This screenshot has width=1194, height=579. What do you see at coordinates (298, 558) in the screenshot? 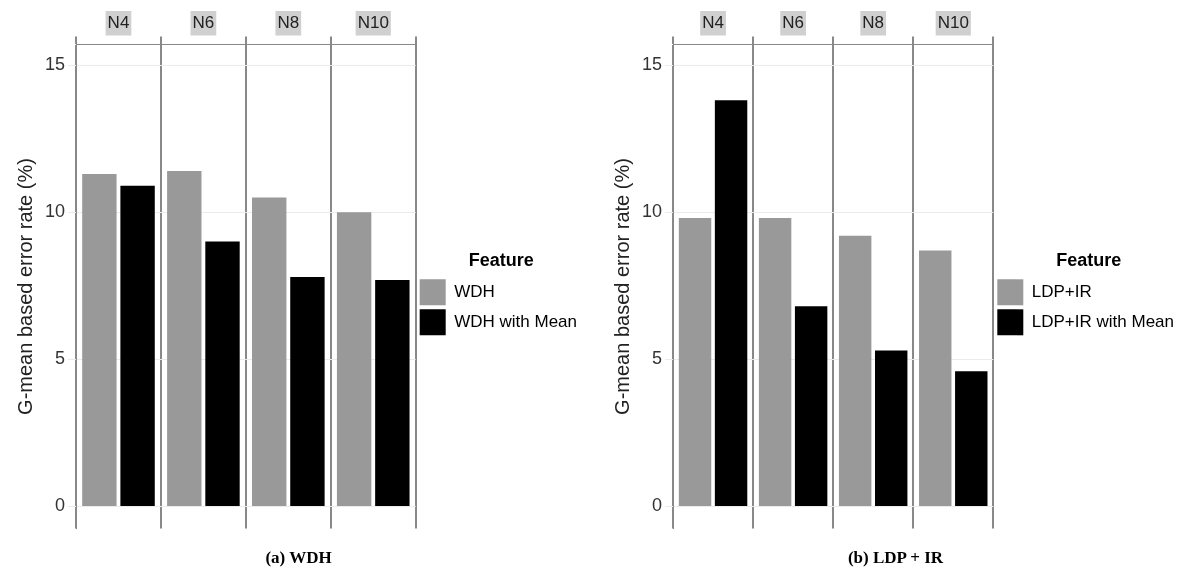
I see `text: (a) WDH` at bounding box center [298, 558].